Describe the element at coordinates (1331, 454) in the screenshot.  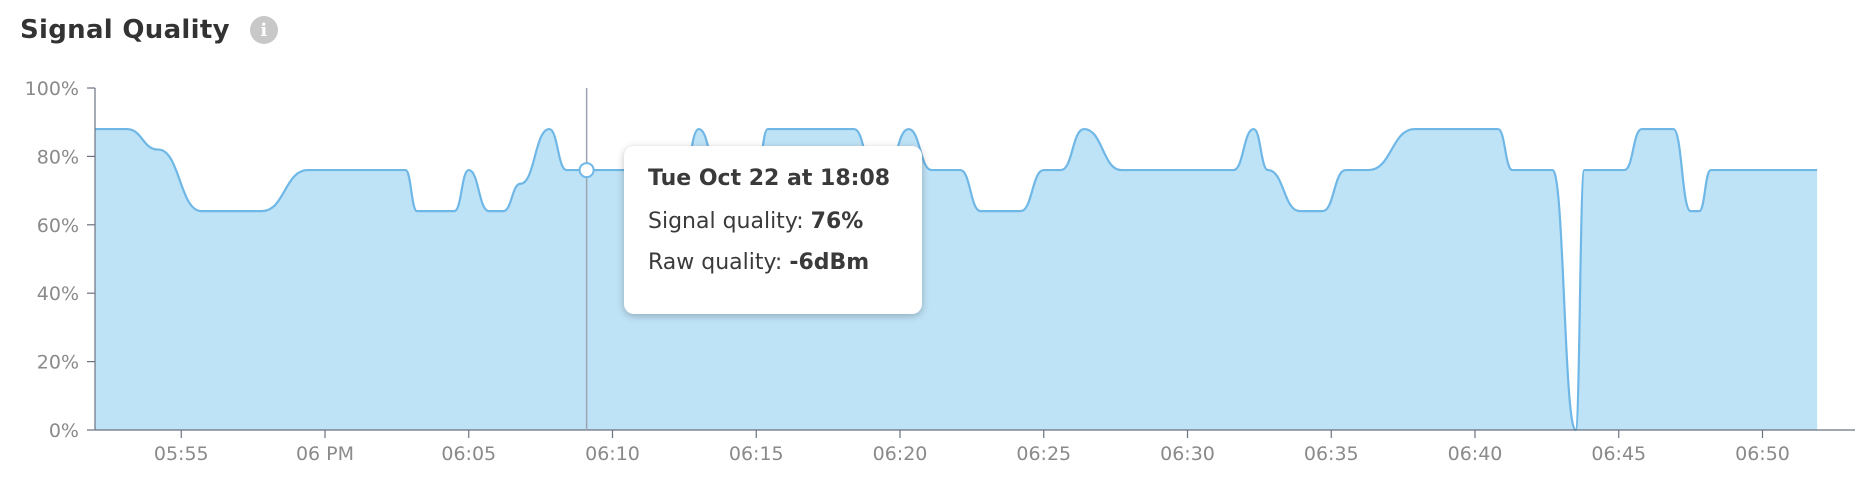
I see `x-tick-label: 06:35` at that location.